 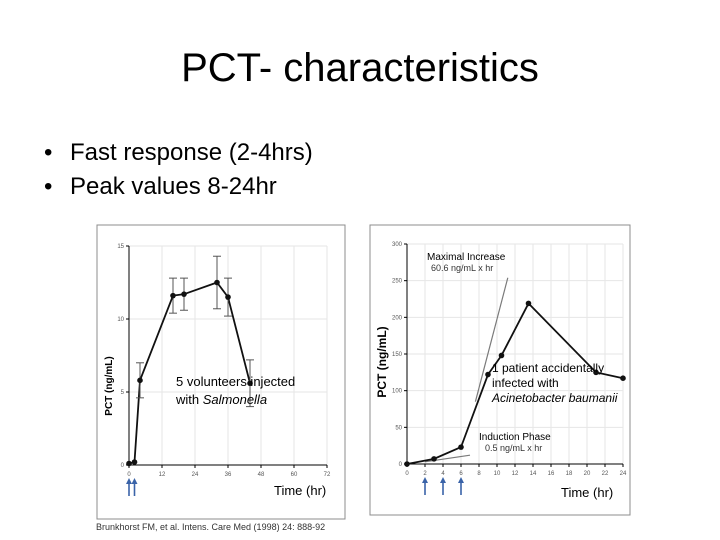 What do you see at coordinates (466, 257) in the screenshot?
I see `maximal-increase-title: Maximal Increase` at bounding box center [466, 257].